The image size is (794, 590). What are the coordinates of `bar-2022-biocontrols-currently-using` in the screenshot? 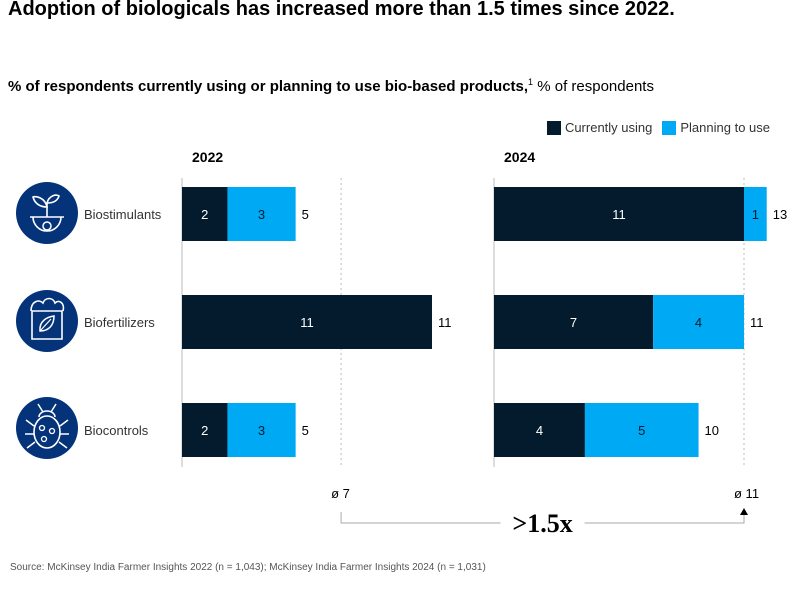 It's located at (205, 430).